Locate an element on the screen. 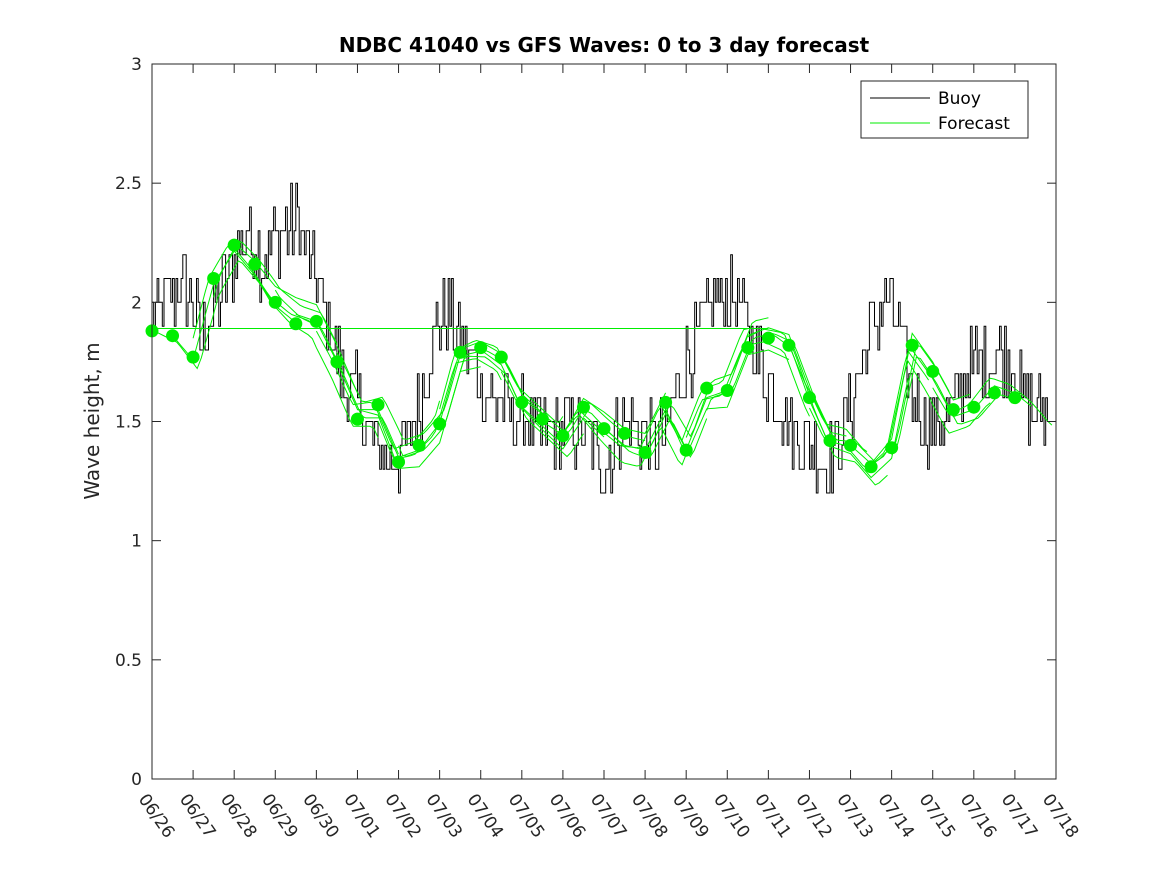 Image resolution: width=1167 pixels, height=875 pixels. y-tick-label: 1 is located at coordinates (136, 542).